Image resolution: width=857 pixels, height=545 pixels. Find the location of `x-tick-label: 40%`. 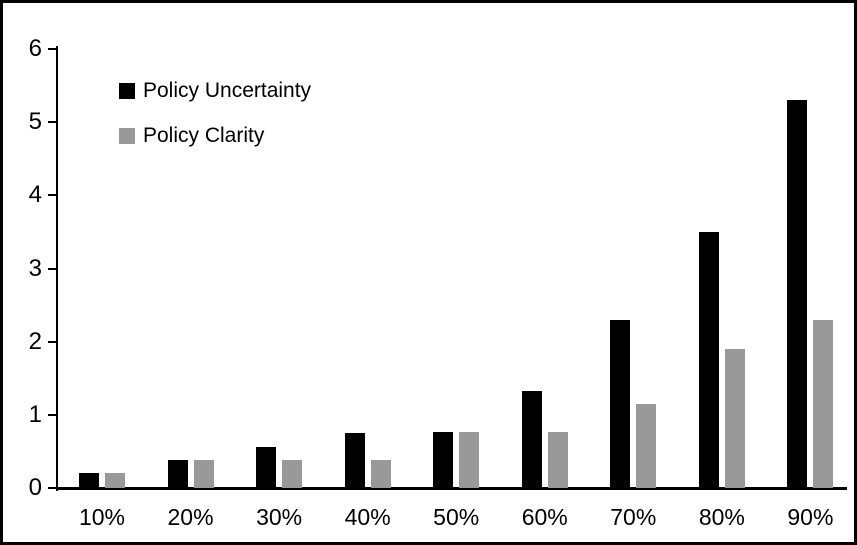

x-tick-label: 40% is located at coordinates (367, 517).